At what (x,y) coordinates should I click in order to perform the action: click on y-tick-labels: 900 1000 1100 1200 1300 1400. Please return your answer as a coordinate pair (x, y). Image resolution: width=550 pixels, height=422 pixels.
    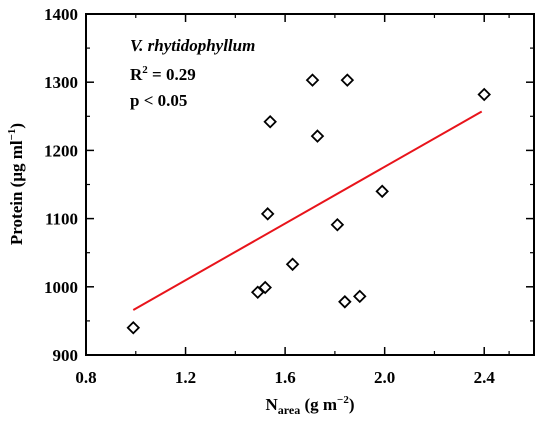
    Looking at the image, I should click on (61, 185).